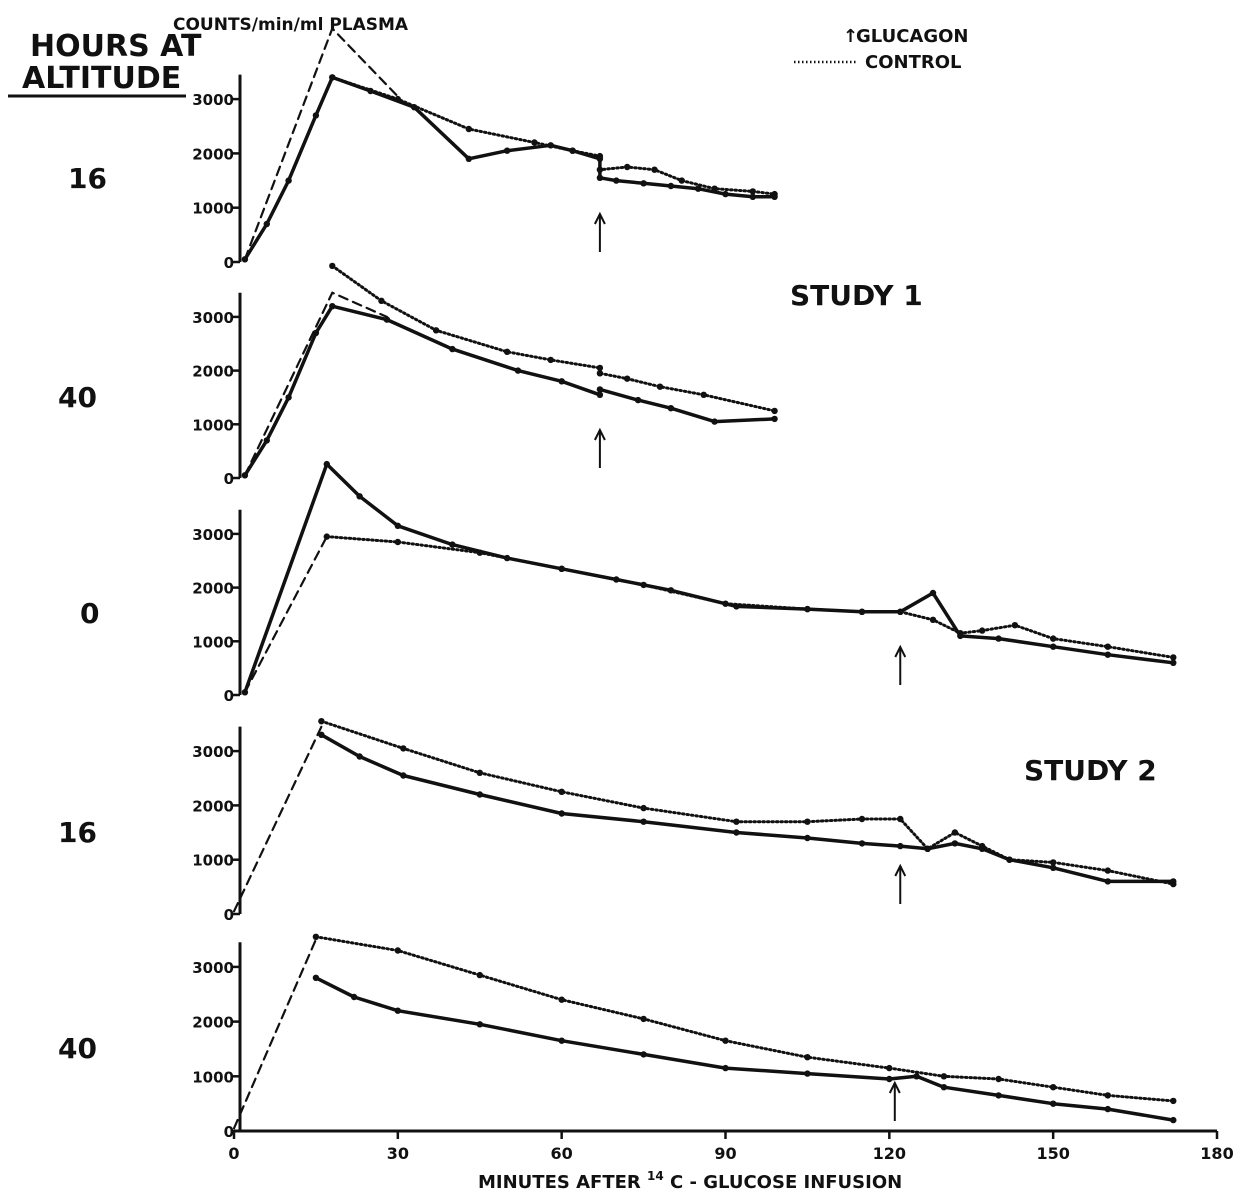  Describe the element at coordinates (913, 62) in the screenshot. I see `legend-control-label: CONTROL` at that location.